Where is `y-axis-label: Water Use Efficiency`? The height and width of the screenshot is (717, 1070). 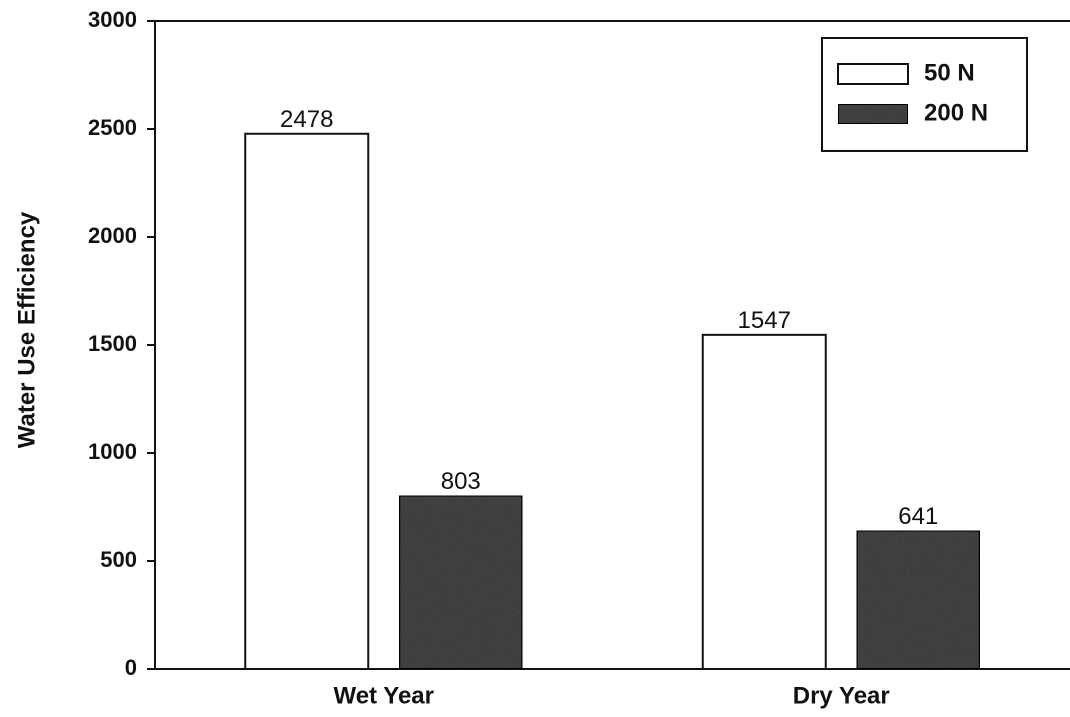
y-axis-label: Water Use Efficiency is located at coordinates (26, 329).